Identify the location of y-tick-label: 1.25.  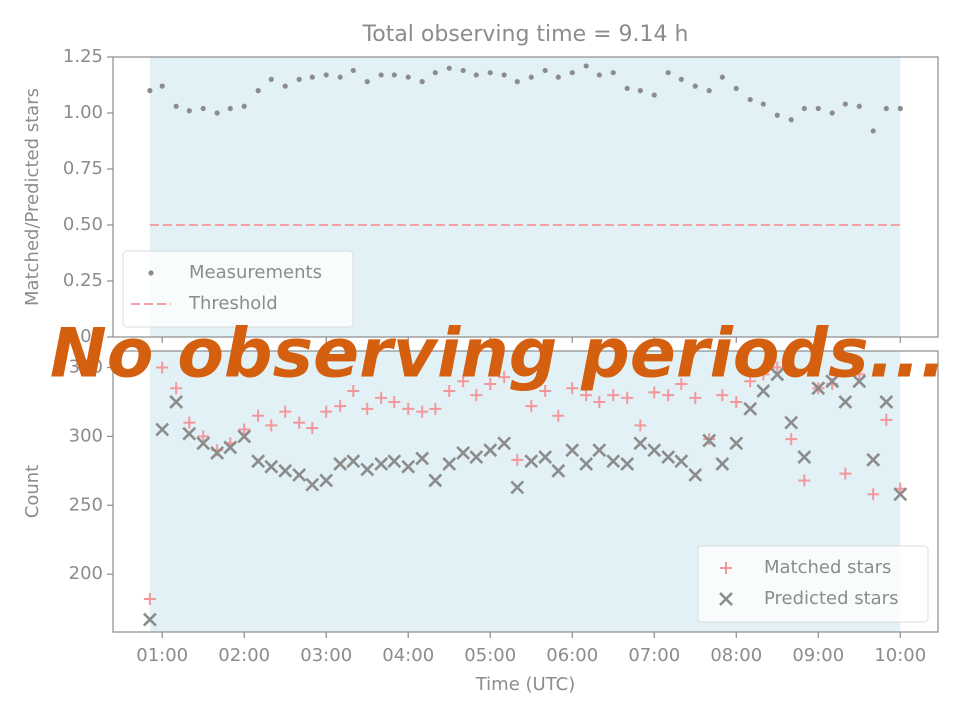
(83, 56).